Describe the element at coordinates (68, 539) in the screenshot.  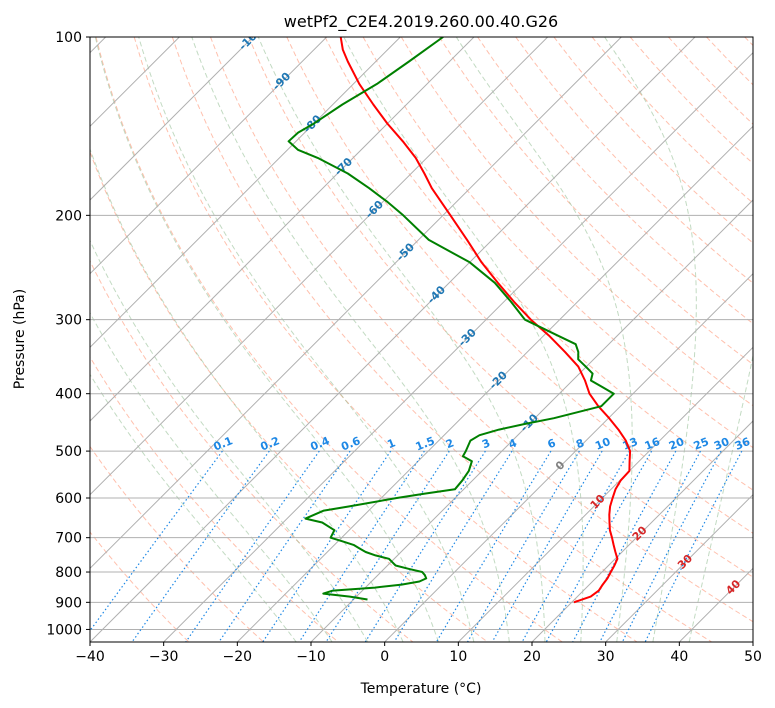
I see `y-tick-label: 700` at that location.